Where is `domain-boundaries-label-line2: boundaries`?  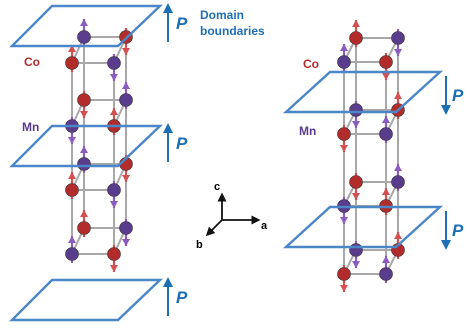
domain-boundaries-label-line2: boundaries is located at coordinates (232, 31).